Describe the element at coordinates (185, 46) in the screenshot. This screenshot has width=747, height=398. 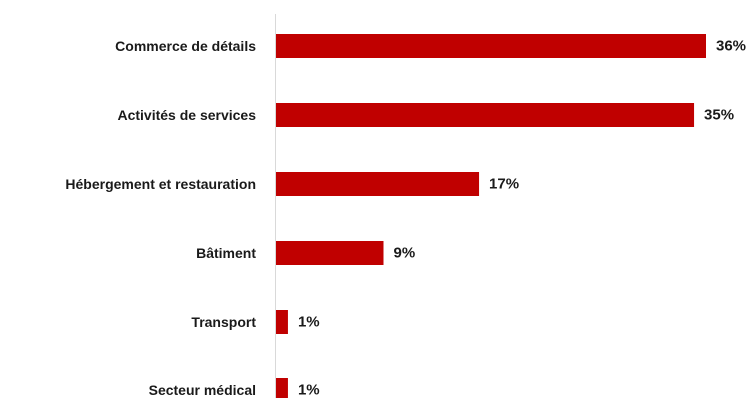
I see `category-label-0: Commerce de détails` at that location.